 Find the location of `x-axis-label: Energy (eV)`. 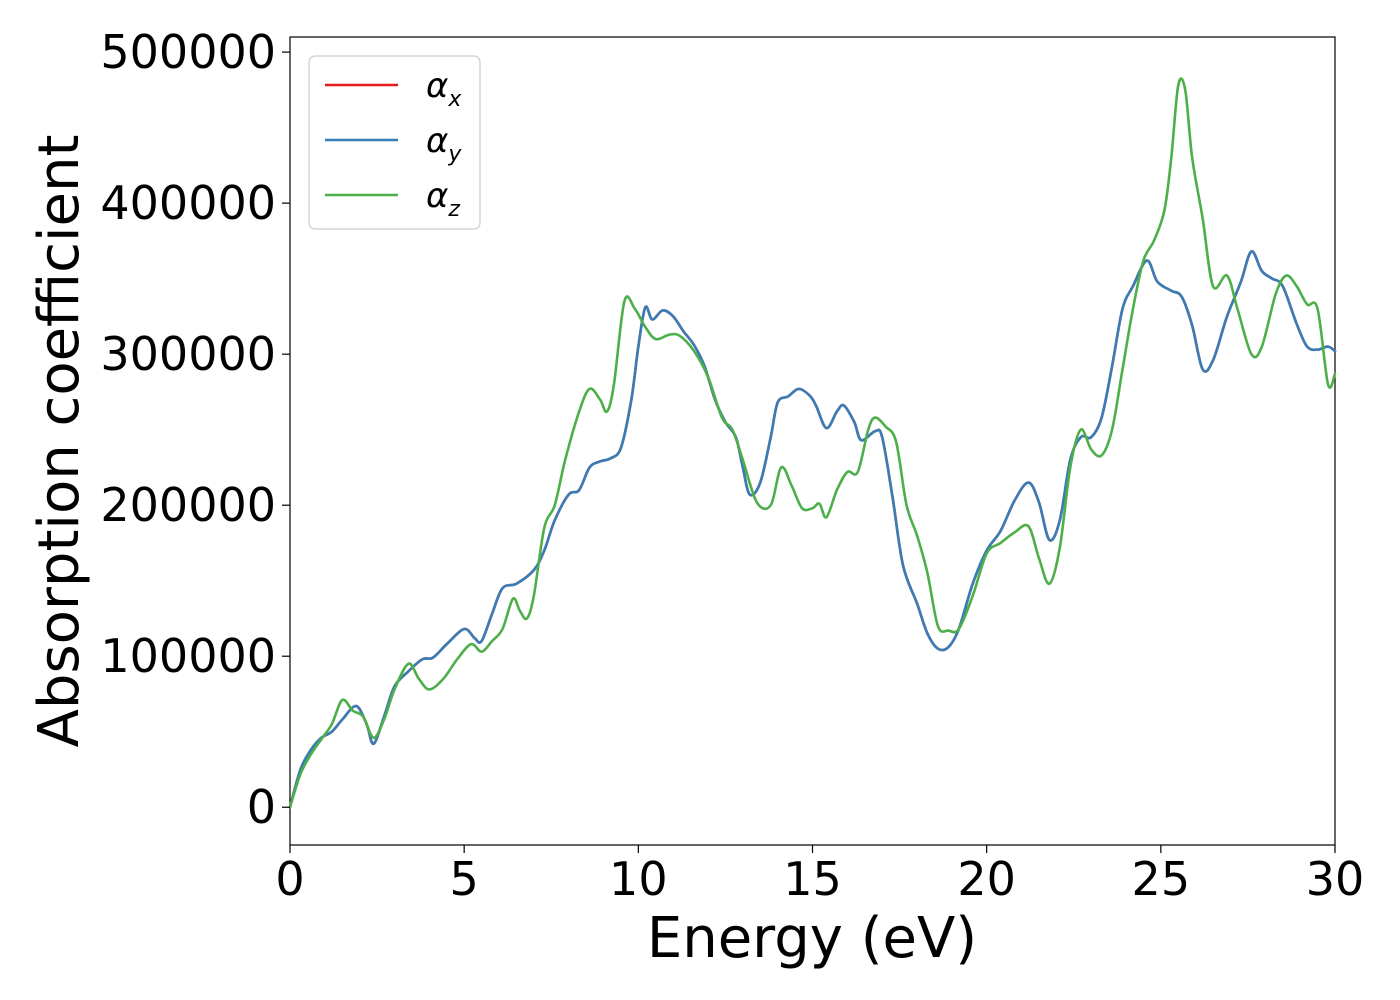

x-axis-label: Energy (eV) is located at coordinates (812, 938).